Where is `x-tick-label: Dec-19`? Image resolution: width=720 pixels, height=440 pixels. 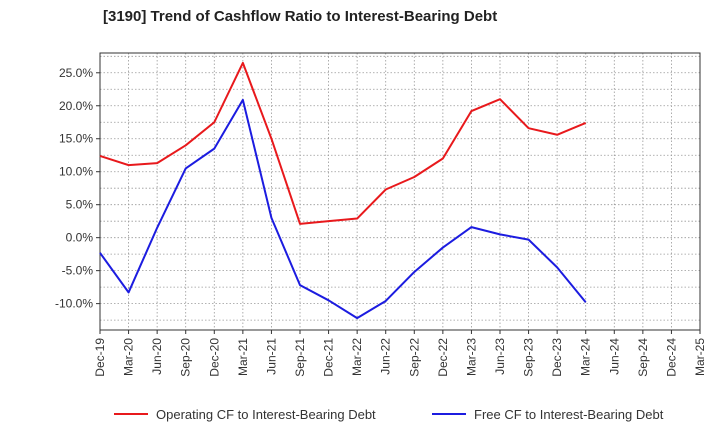
x-tick-label: Dec-19 is located at coordinates (100, 357).